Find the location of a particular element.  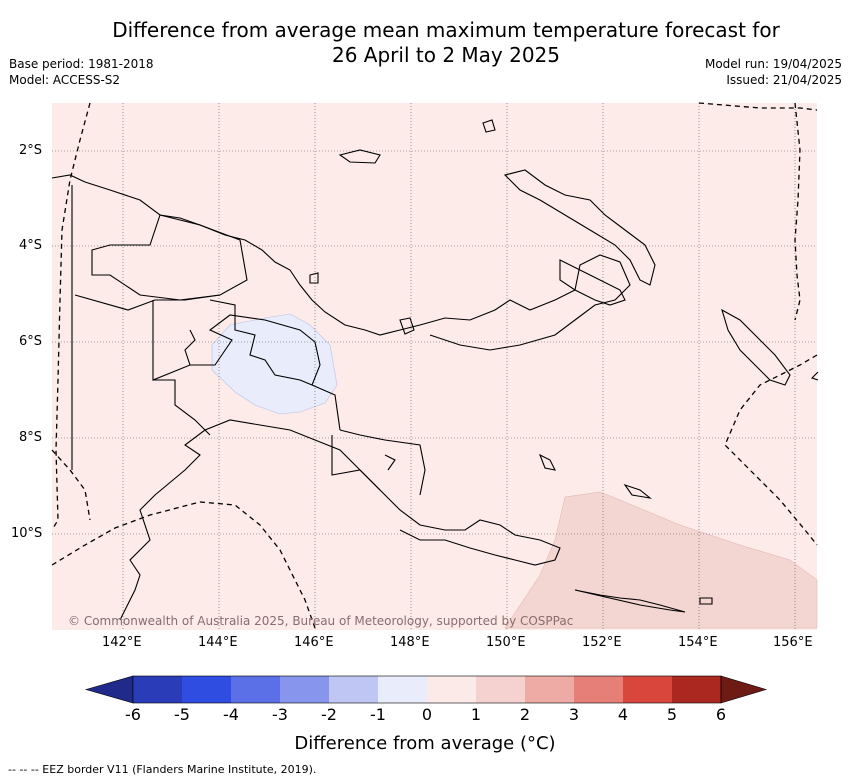

lat-label-8s: 8°S is located at coordinates (31, 437).